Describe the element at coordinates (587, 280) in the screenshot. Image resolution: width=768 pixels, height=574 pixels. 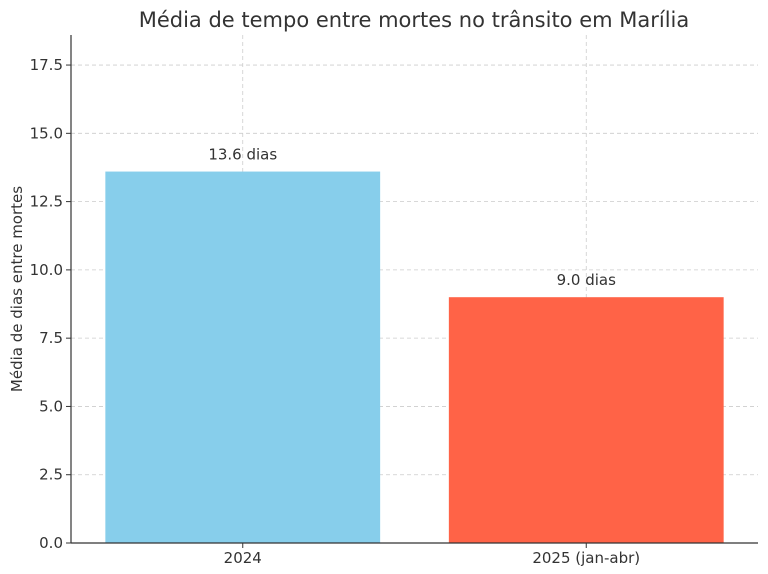
I see `data-label: 9.0 dias` at that location.